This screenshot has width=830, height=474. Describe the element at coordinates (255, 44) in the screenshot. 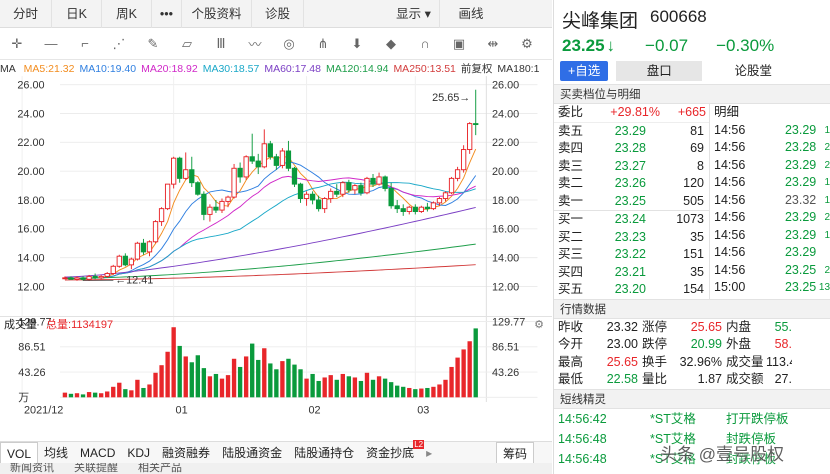

I see `wave-icon: 〰` at that location.